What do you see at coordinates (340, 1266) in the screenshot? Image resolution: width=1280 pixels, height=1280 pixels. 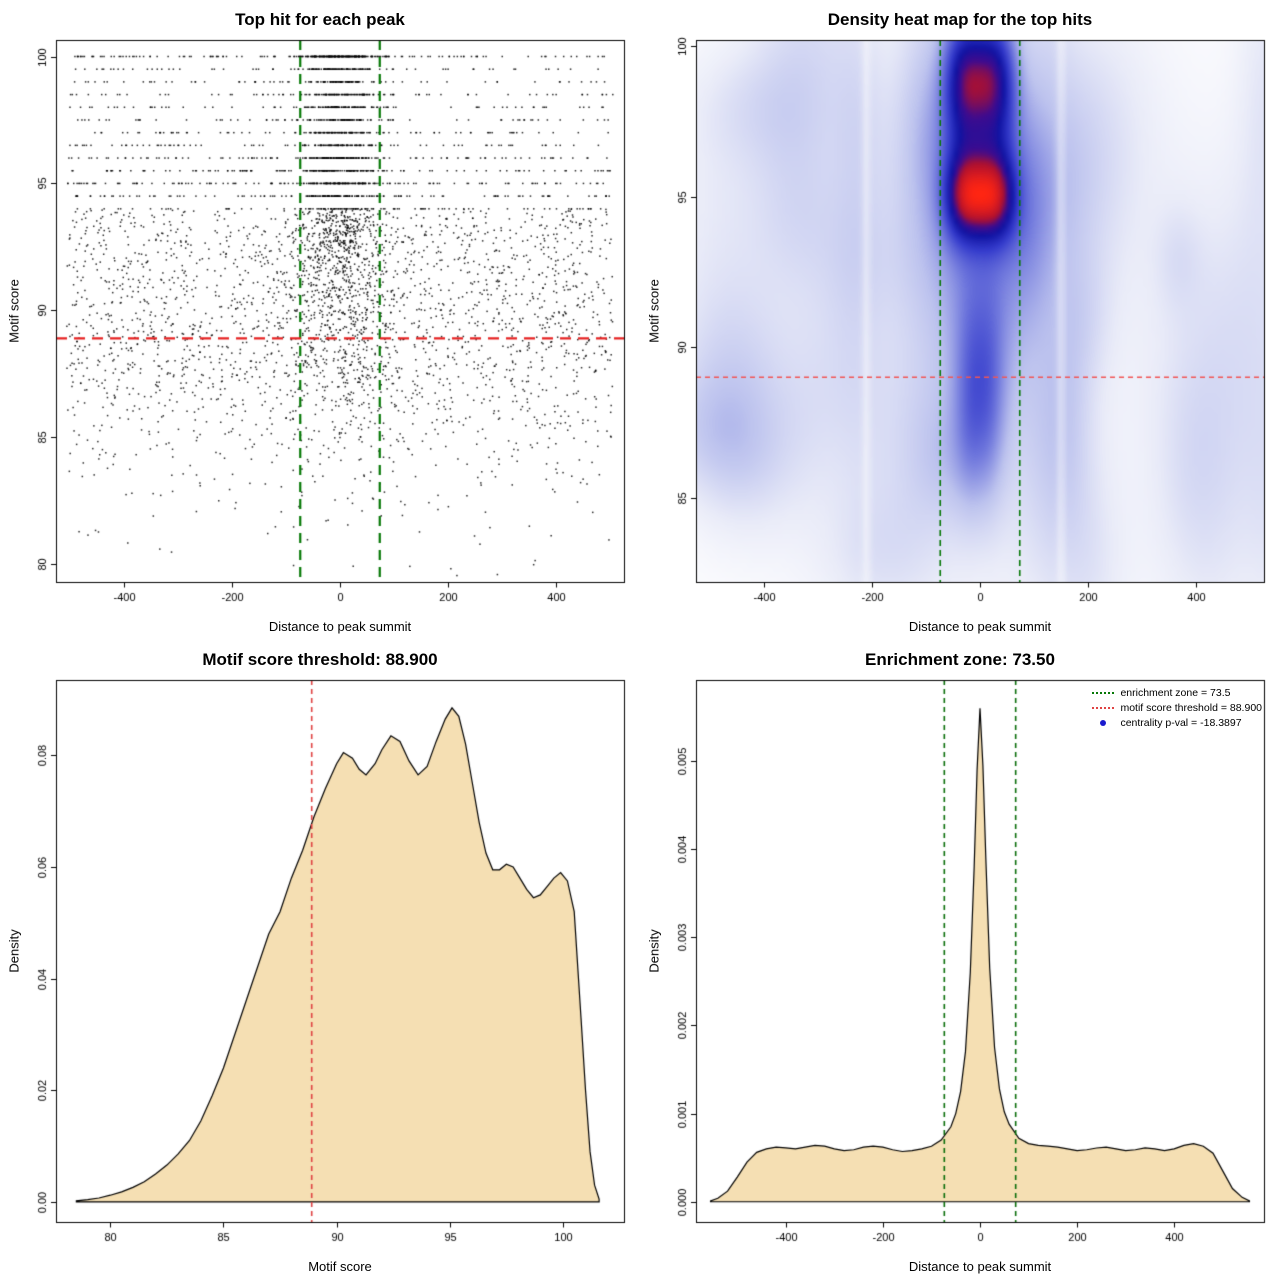 I see `x-axis-label: Motif score` at bounding box center [340, 1266].